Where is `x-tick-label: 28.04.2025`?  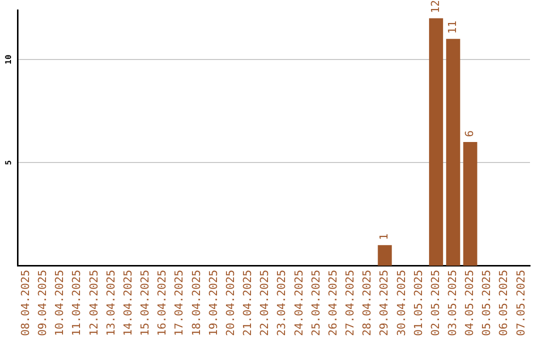
x-tick-label: 28.04.2025 is located at coordinates (367, 303).